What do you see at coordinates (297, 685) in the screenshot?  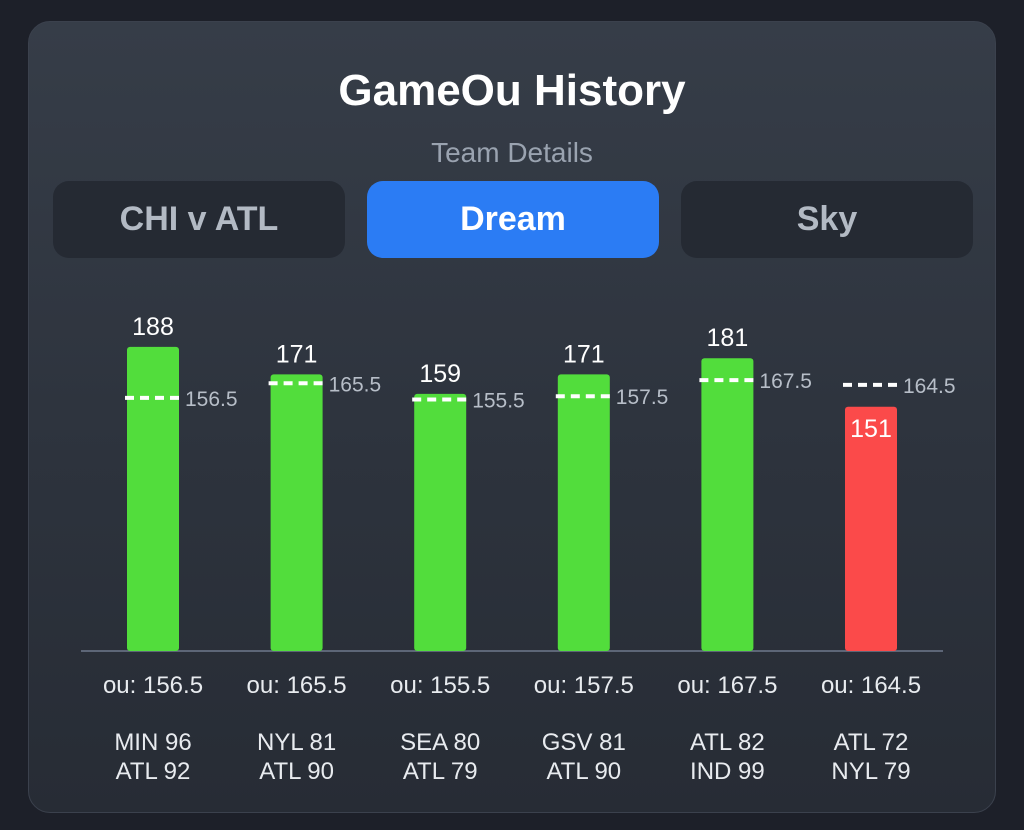 I see `ou-label-2: ou: 165.5` at bounding box center [297, 685].